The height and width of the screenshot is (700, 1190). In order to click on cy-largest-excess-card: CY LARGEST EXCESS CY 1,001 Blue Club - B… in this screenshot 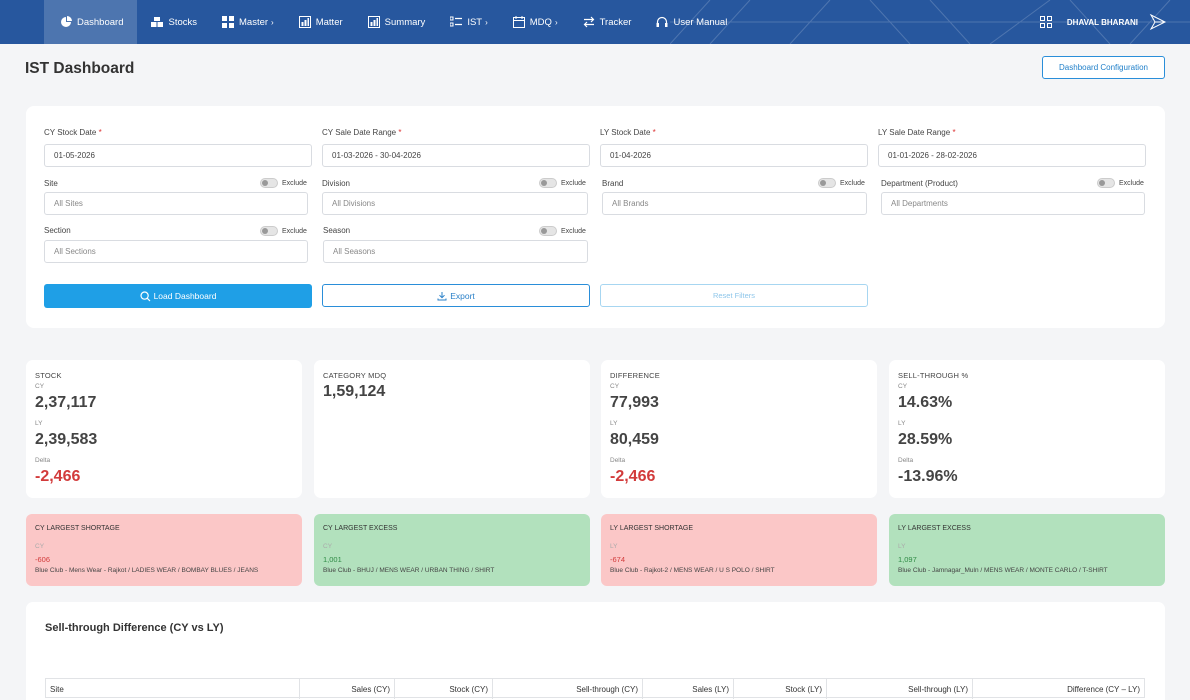, I will do `click(452, 550)`.